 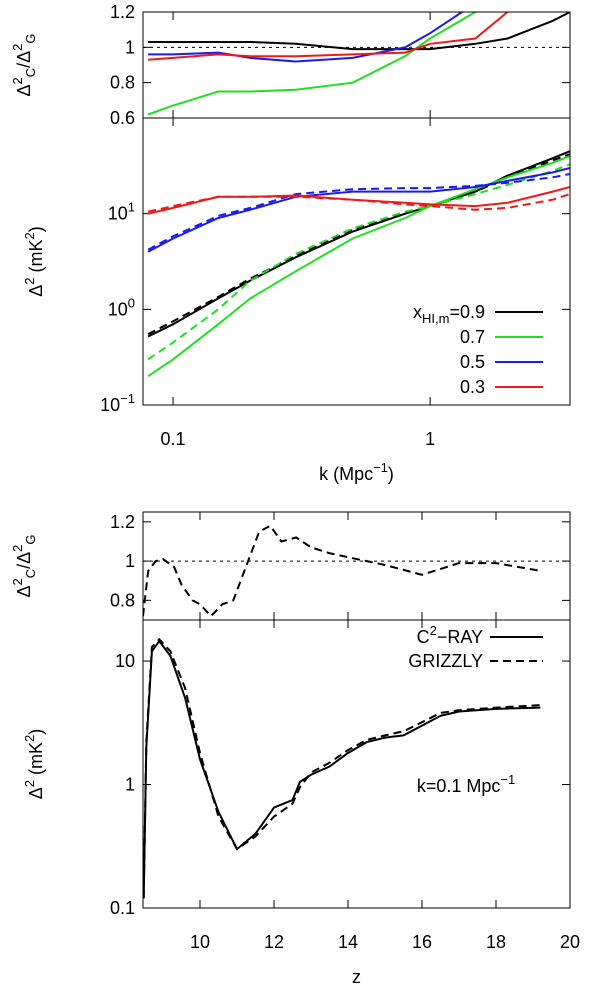 I want to click on x-tick-label: 10, so click(x=200, y=942).